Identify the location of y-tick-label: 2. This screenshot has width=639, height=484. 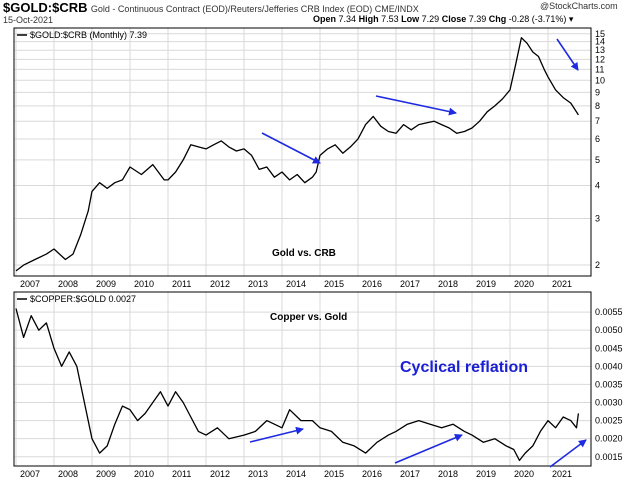
(597, 265).